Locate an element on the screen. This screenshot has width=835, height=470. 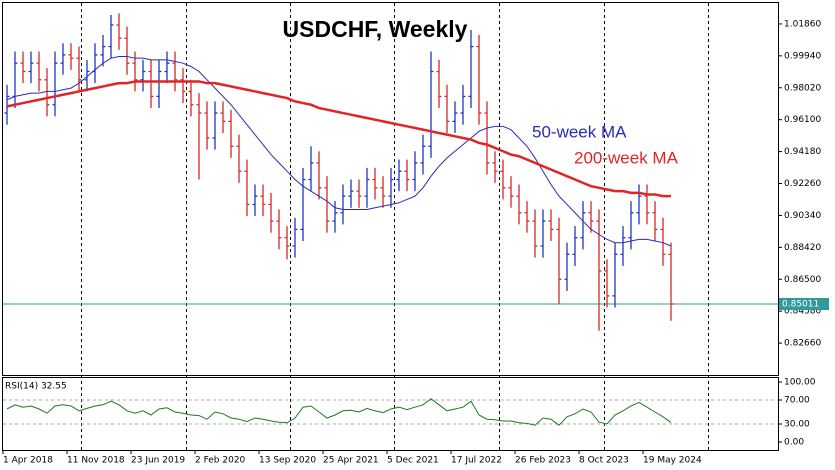
y-tick-label: 0.92260 is located at coordinates (802, 184).